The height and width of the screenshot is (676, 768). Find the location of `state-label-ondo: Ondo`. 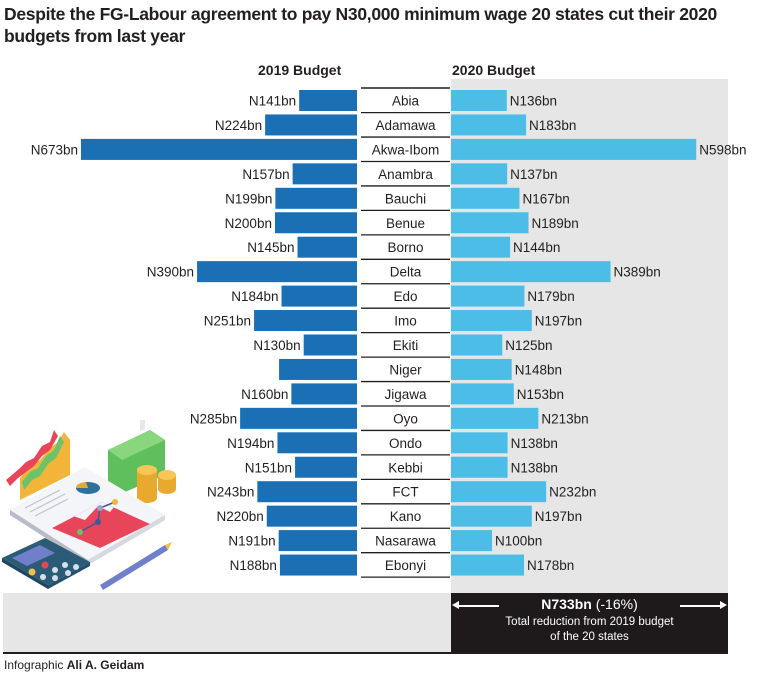

state-label-ondo: Ondo is located at coordinates (405, 443).